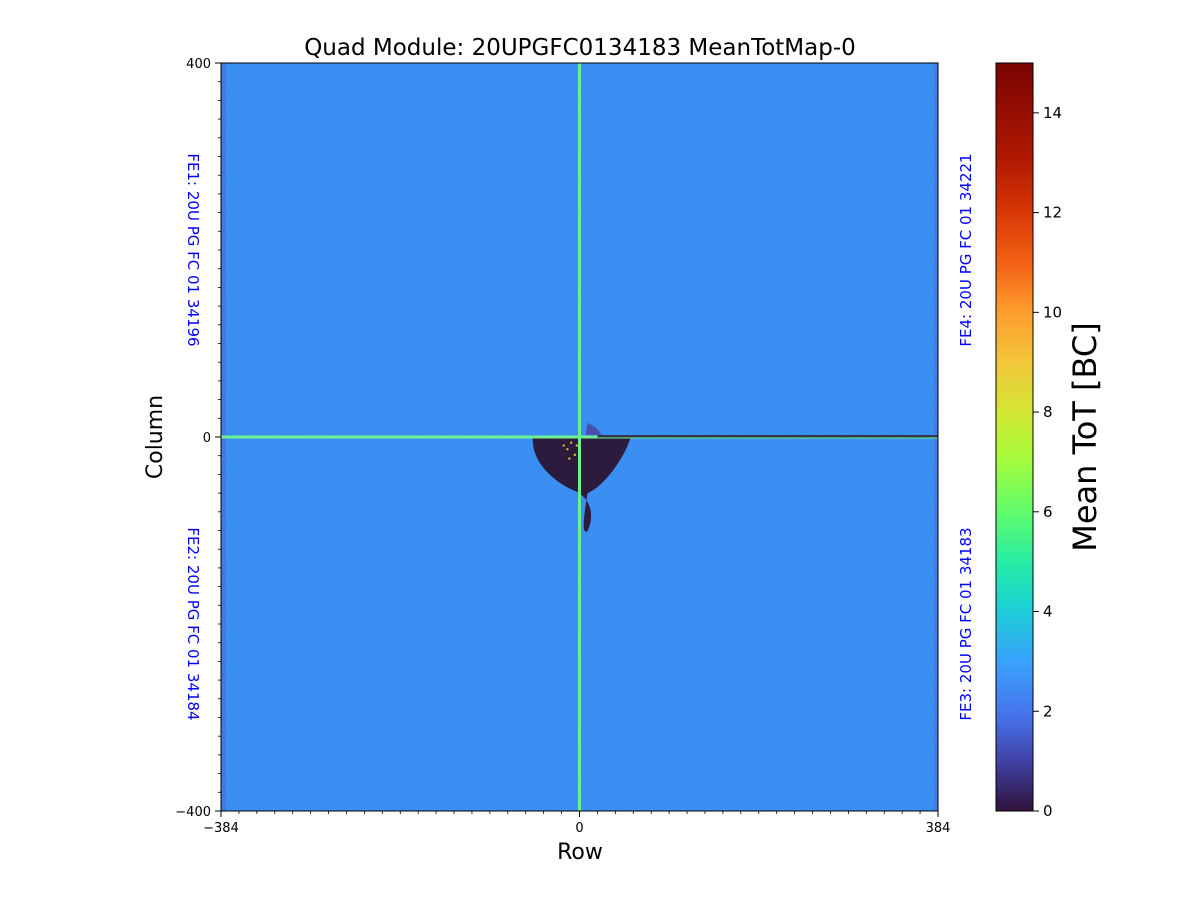 The height and width of the screenshot is (904, 1200). What do you see at coordinates (767, 436) in the screenshot?
I see `horizontal-dark-line` at bounding box center [767, 436].